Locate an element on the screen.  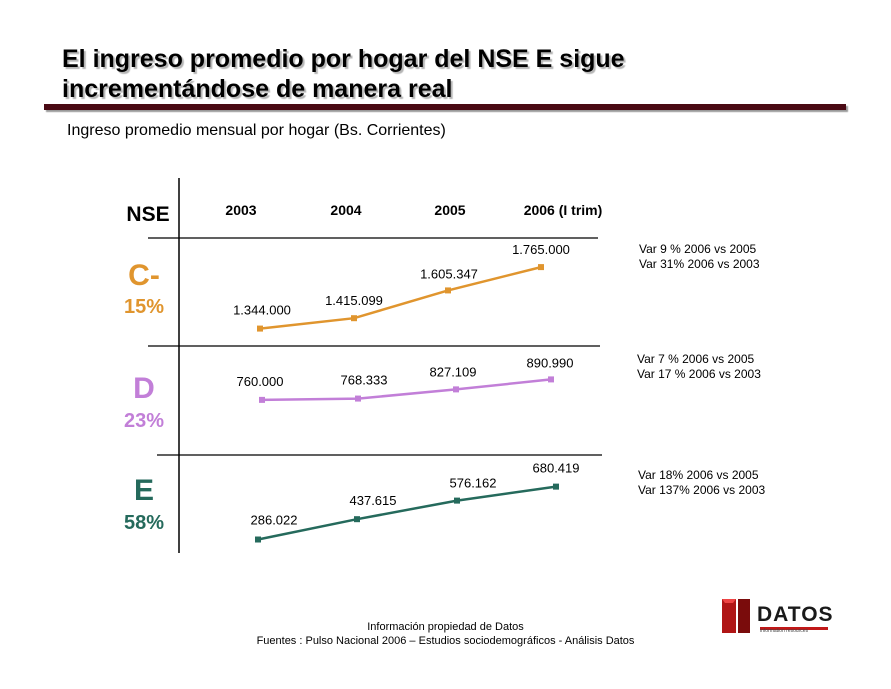
logo-bars-icon is located at coordinates (736, 616).